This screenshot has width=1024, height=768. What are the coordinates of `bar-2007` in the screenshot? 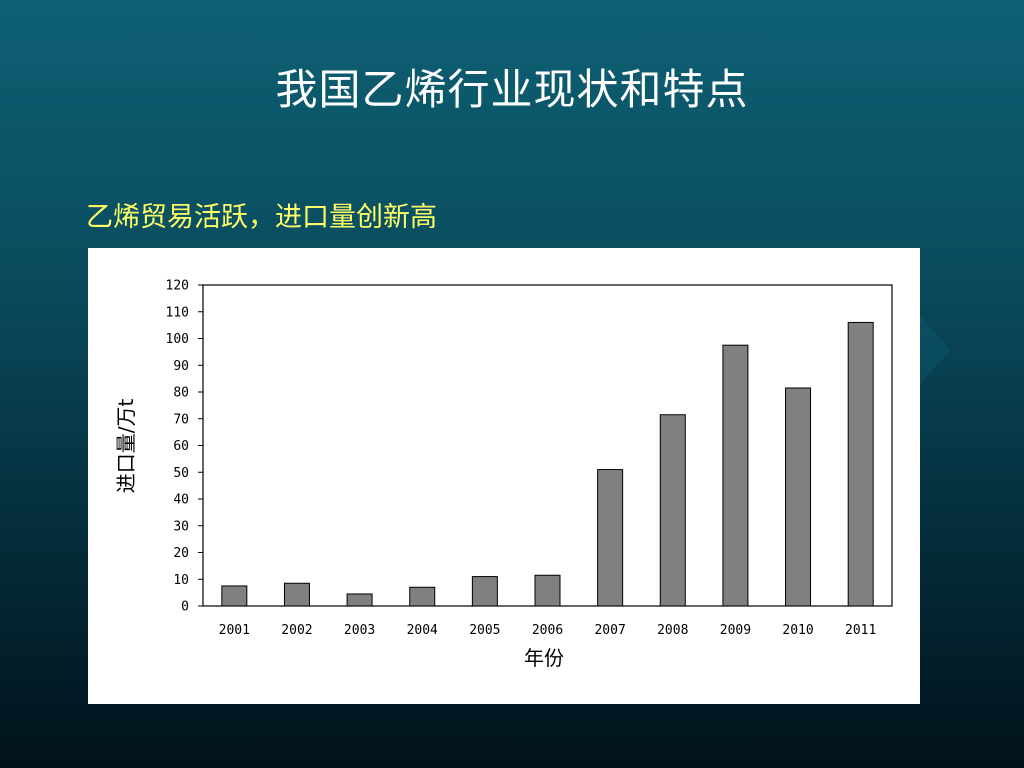 It's located at (610, 538).